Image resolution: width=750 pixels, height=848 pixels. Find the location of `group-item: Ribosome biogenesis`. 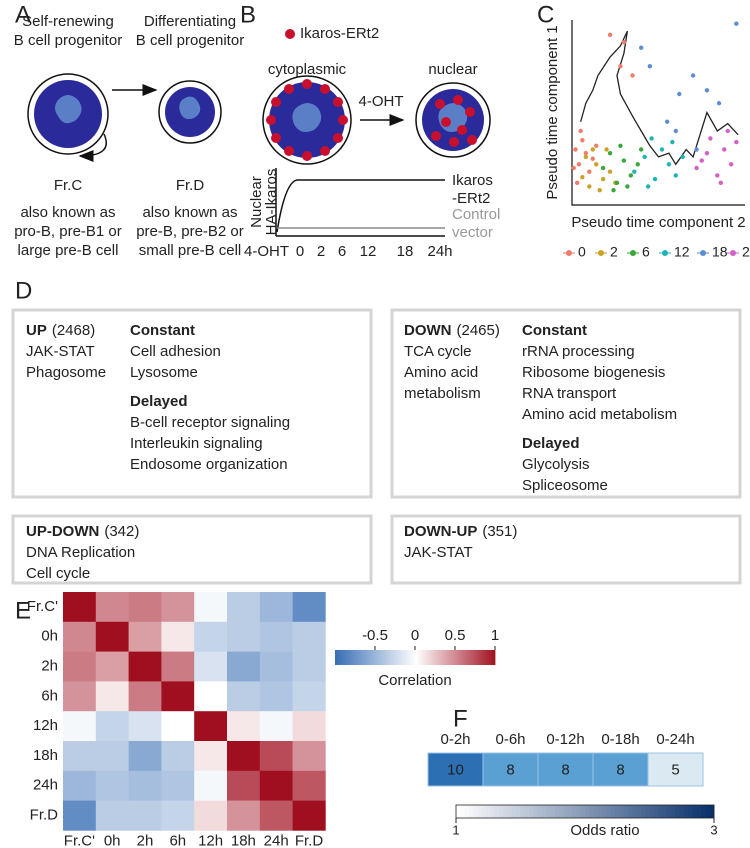

group-item: Ribosome biogenesis is located at coordinates (593, 372).